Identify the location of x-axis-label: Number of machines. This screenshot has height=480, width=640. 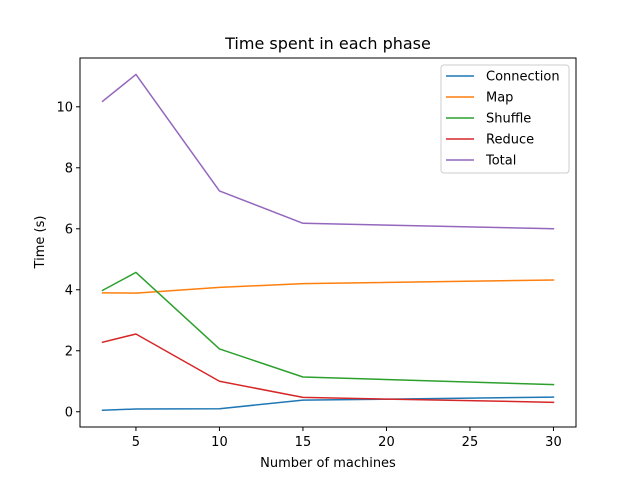
(328, 463).